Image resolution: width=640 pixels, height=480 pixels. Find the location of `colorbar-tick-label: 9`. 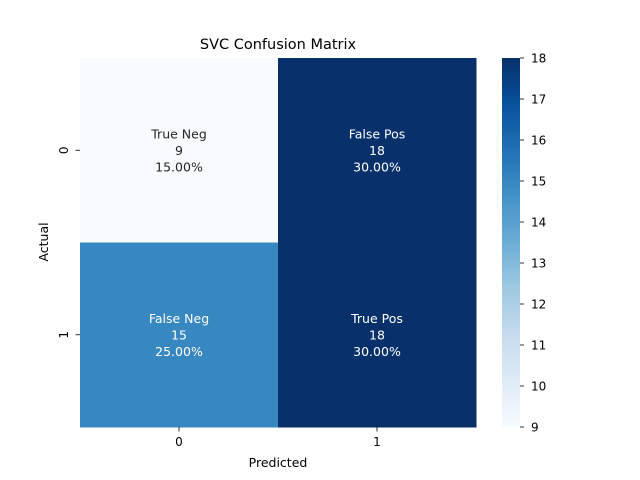

colorbar-tick-label: 9 is located at coordinates (535, 427).